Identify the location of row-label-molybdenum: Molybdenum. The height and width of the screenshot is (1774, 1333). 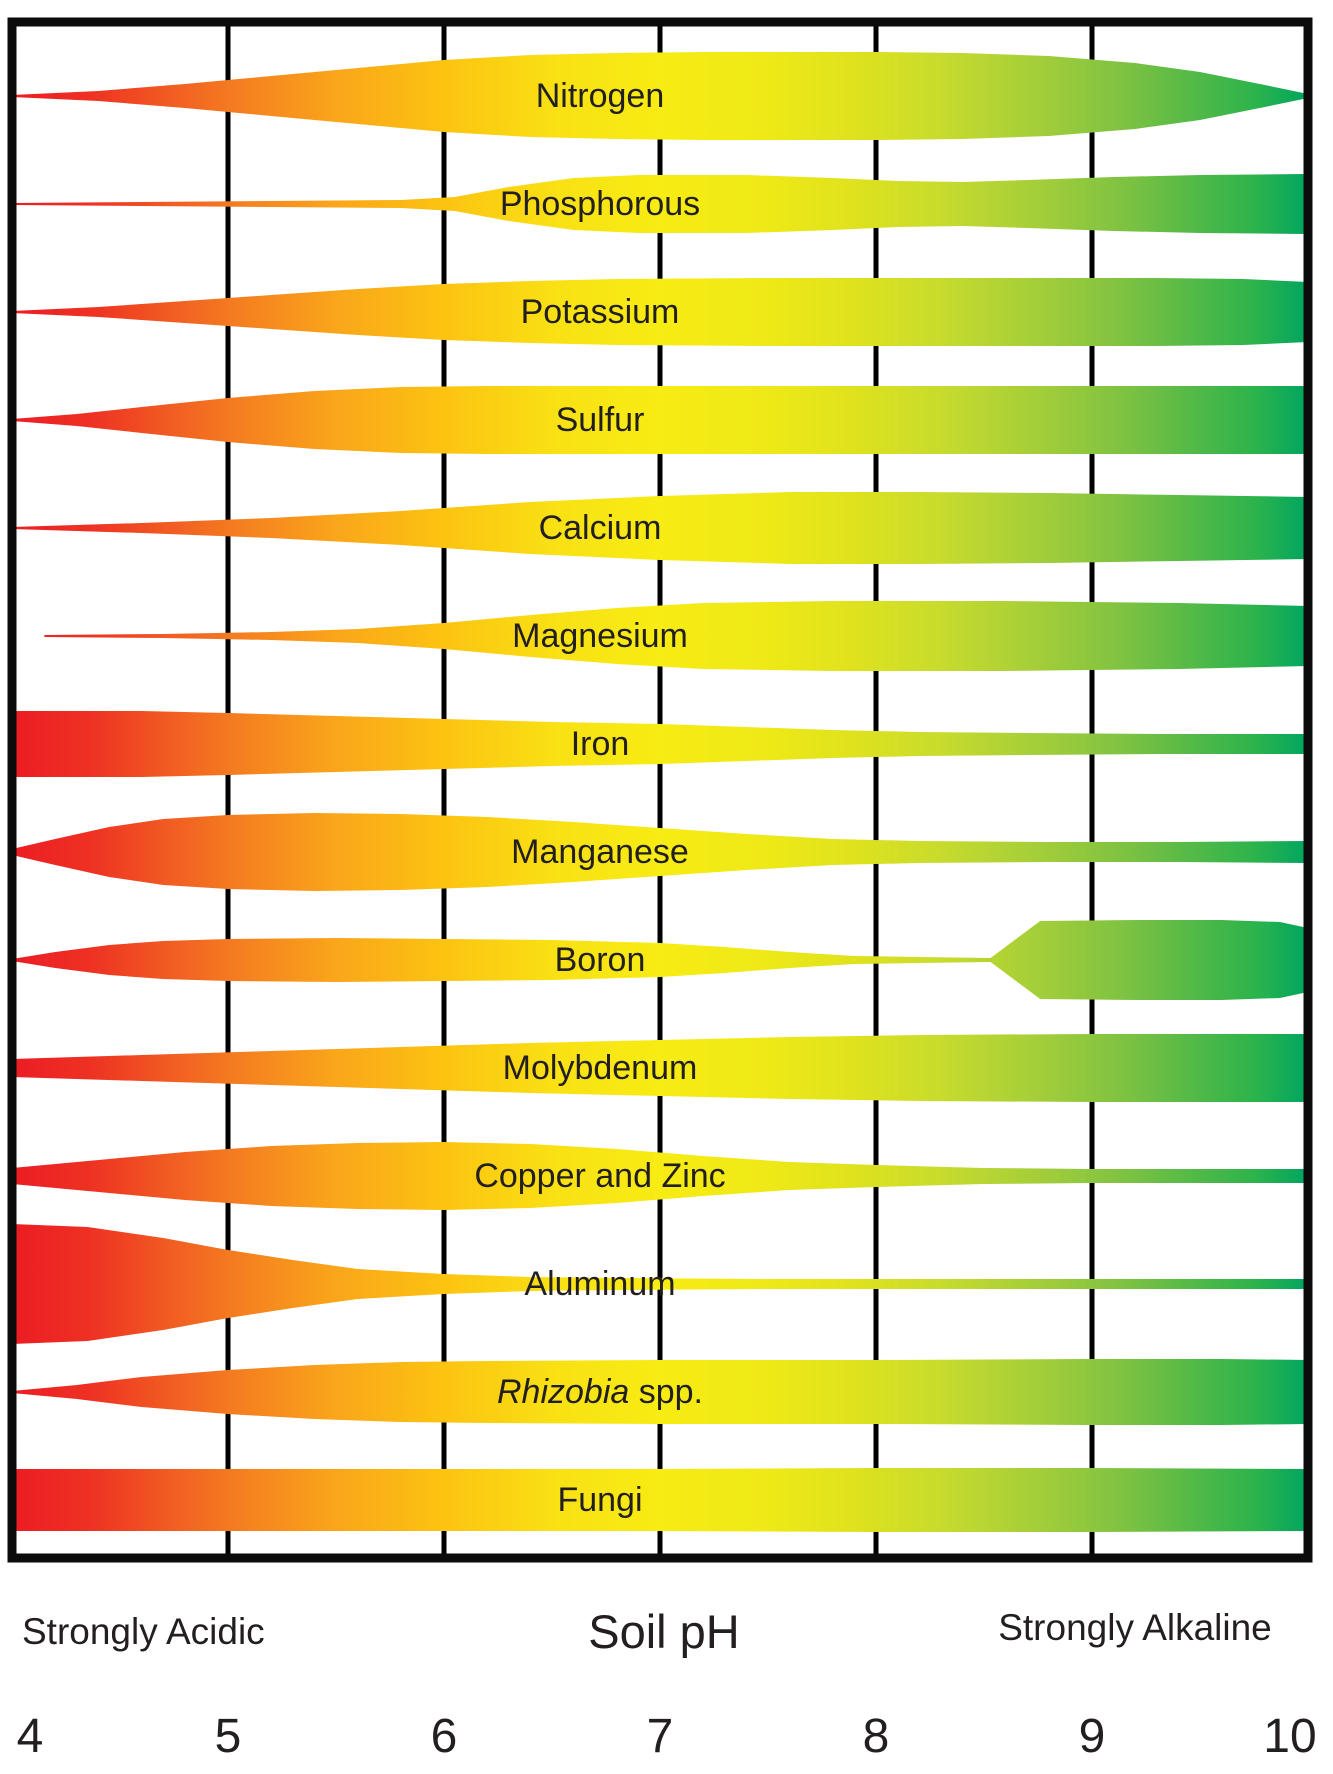
(600, 1068).